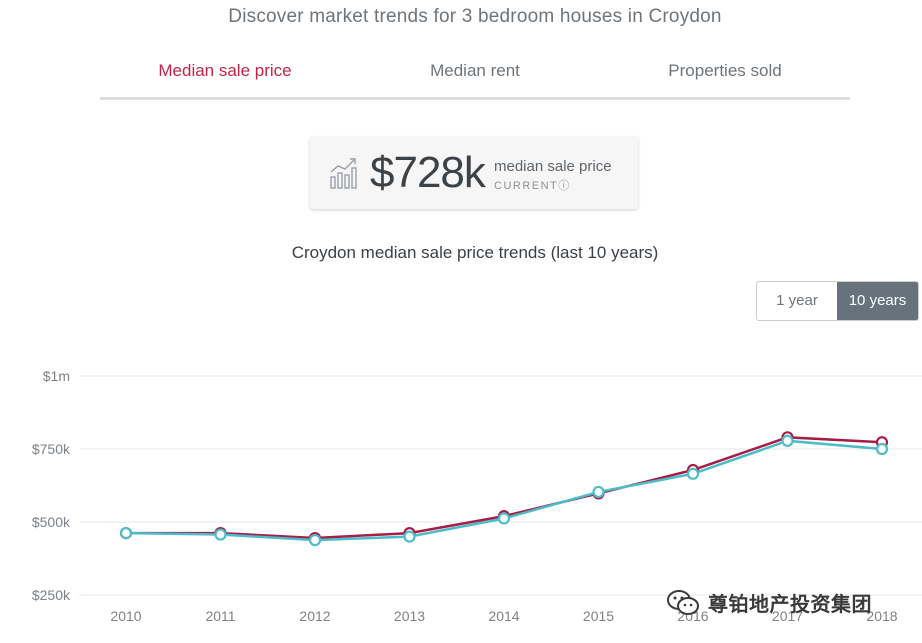 The image size is (922, 643). What do you see at coordinates (790, 605) in the screenshot?
I see `watermark-text: 尊铂地产投资集团` at bounding box center [790, 605].